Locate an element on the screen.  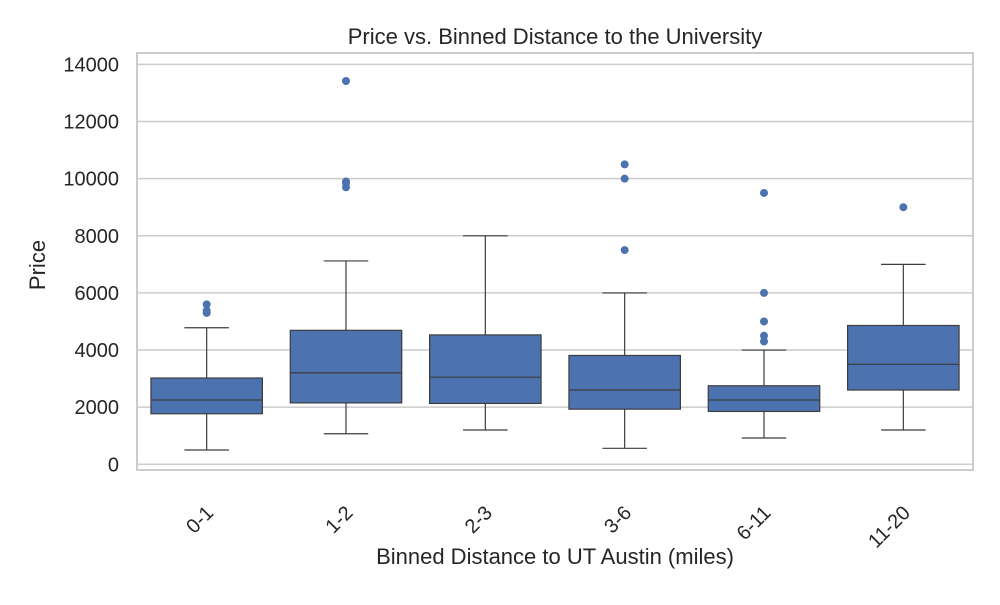
x-tick-label: 0-1 is located at coordinates (200, 520).